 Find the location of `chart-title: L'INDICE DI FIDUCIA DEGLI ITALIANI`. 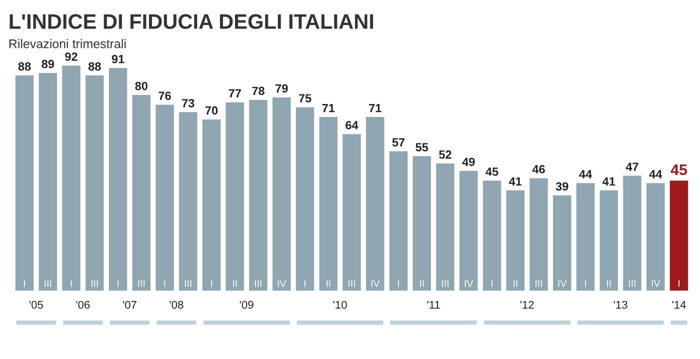

chart-title: L'INDICE DI FIDUCIA DEGLI ITALIANI is located at coordinates (192, 21).